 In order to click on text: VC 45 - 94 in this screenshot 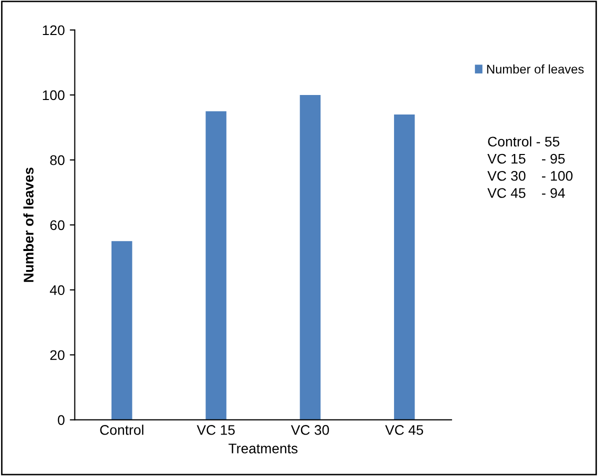, I will do `click(526, 193)`.